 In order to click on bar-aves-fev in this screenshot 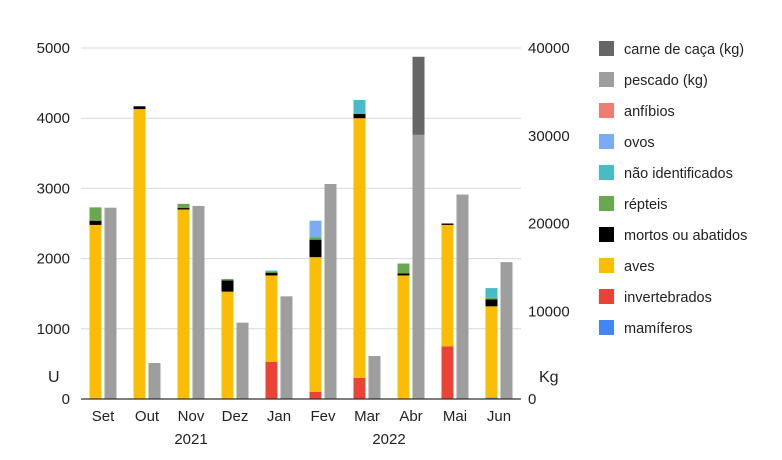, I will do `click(315, 324)`.